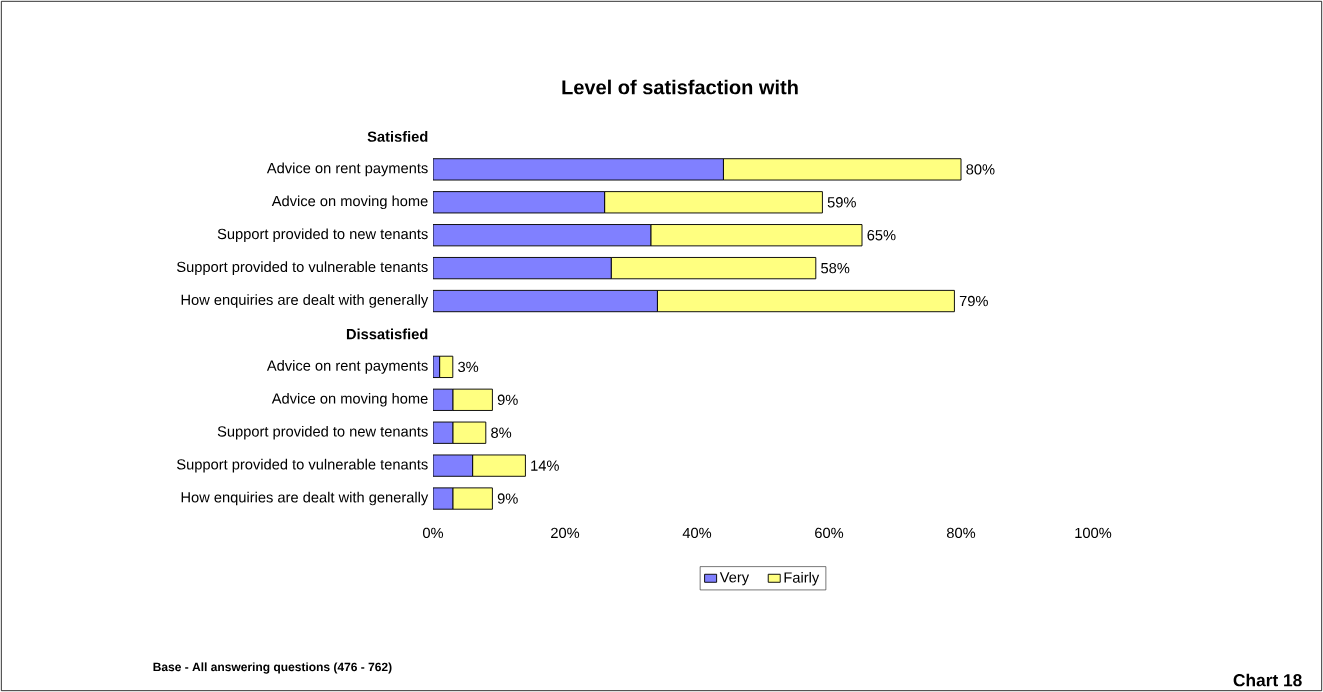  Describe the element at coordinates (468, 367) in the screenshot. I see `total-label: 3%` at that location.